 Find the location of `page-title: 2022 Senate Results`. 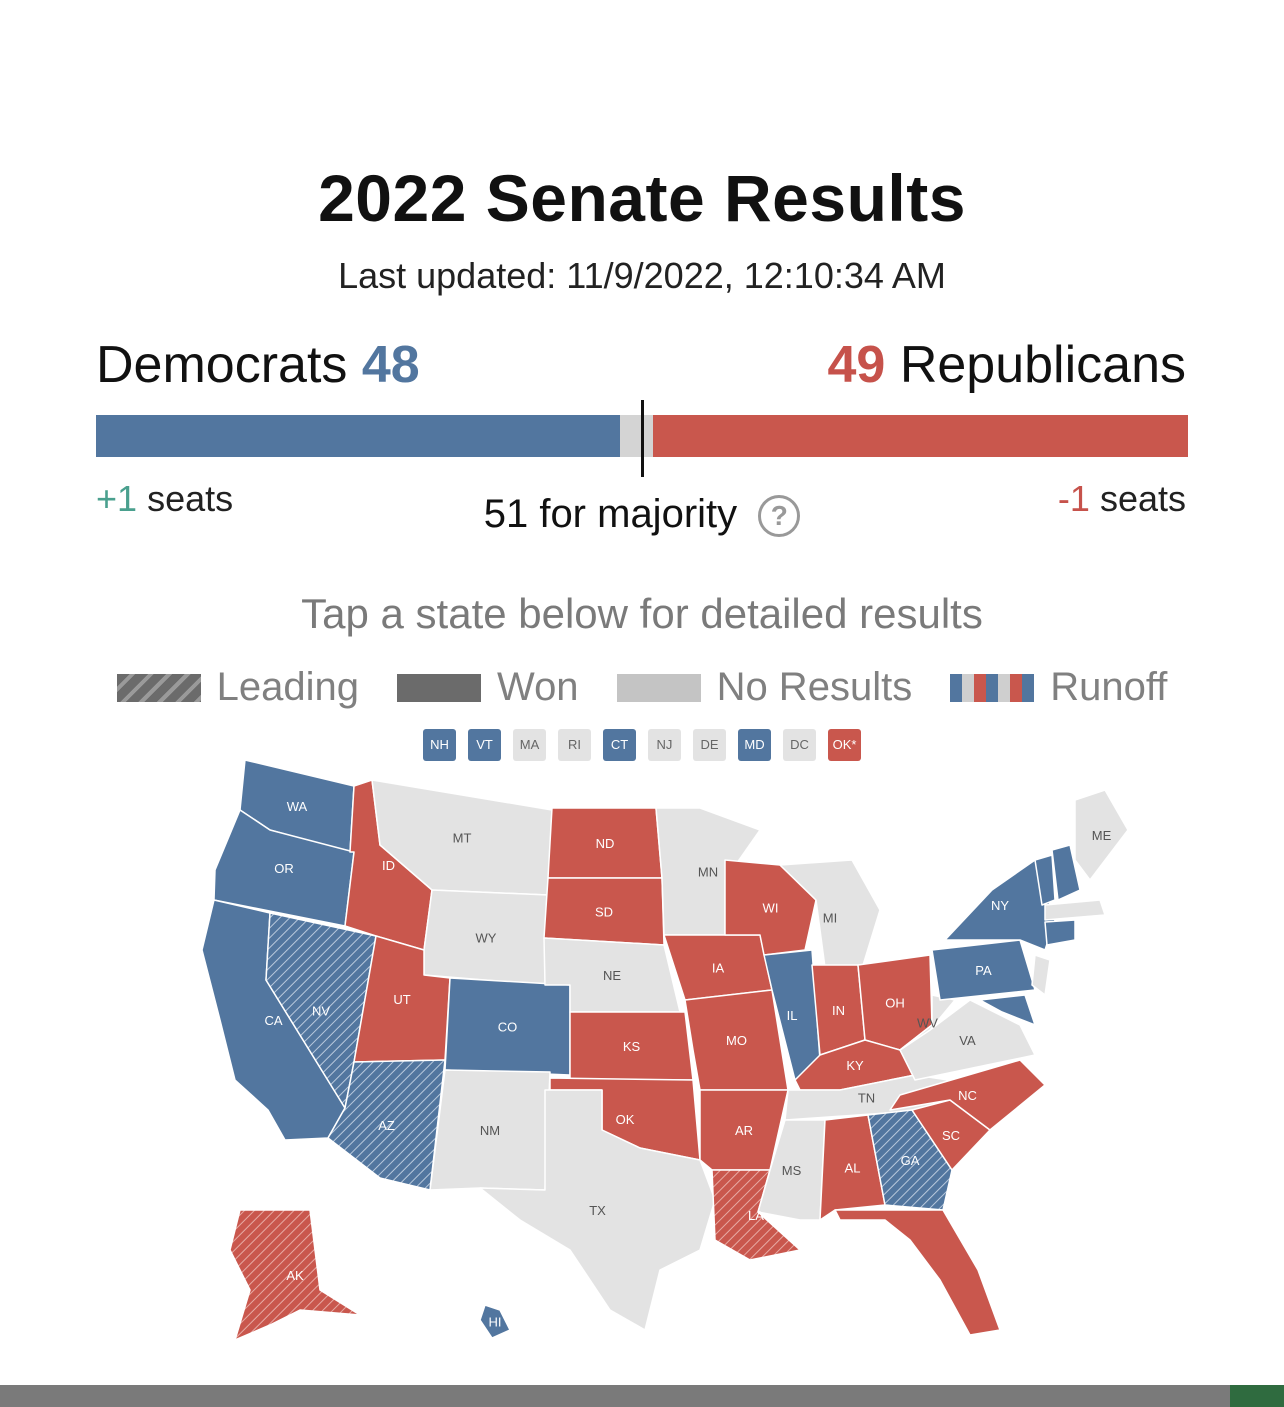

page-title: 2022 Senate Results is located at coordinates (642, 198).